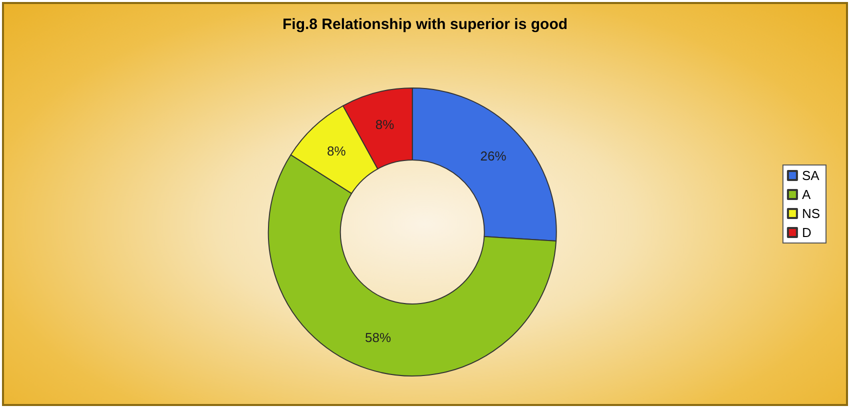 The height and width of the screenshot is (412, 854). Describe the element at coordinates (811, 213) in the screenshot. I see `legend-label: NS` at that location.